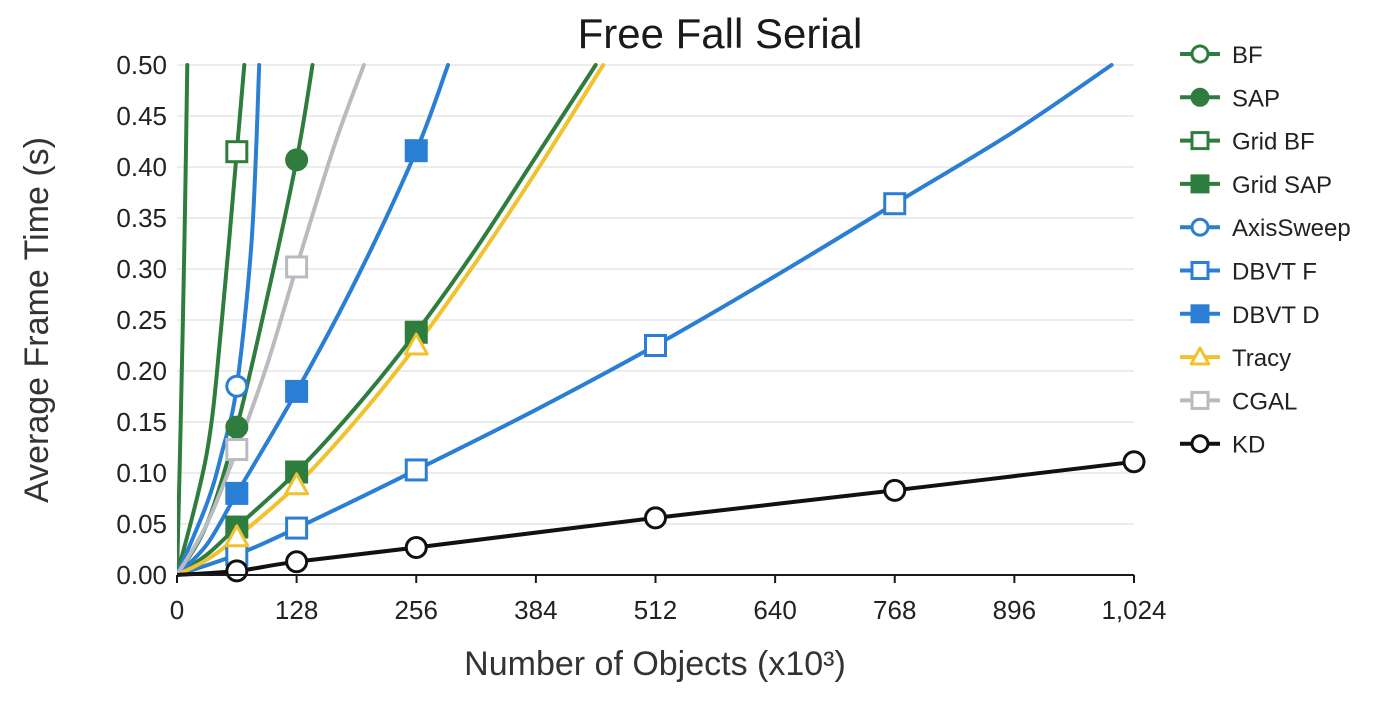  I want to click on y-tick-label: 0.20, so click(141, 371).